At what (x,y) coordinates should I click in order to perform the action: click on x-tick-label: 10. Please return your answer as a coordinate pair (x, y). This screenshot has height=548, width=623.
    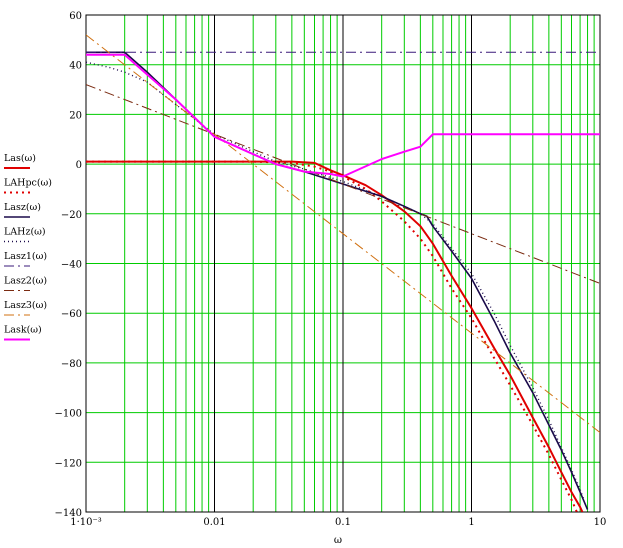
    Looking at the image, I should click on (600, 522).